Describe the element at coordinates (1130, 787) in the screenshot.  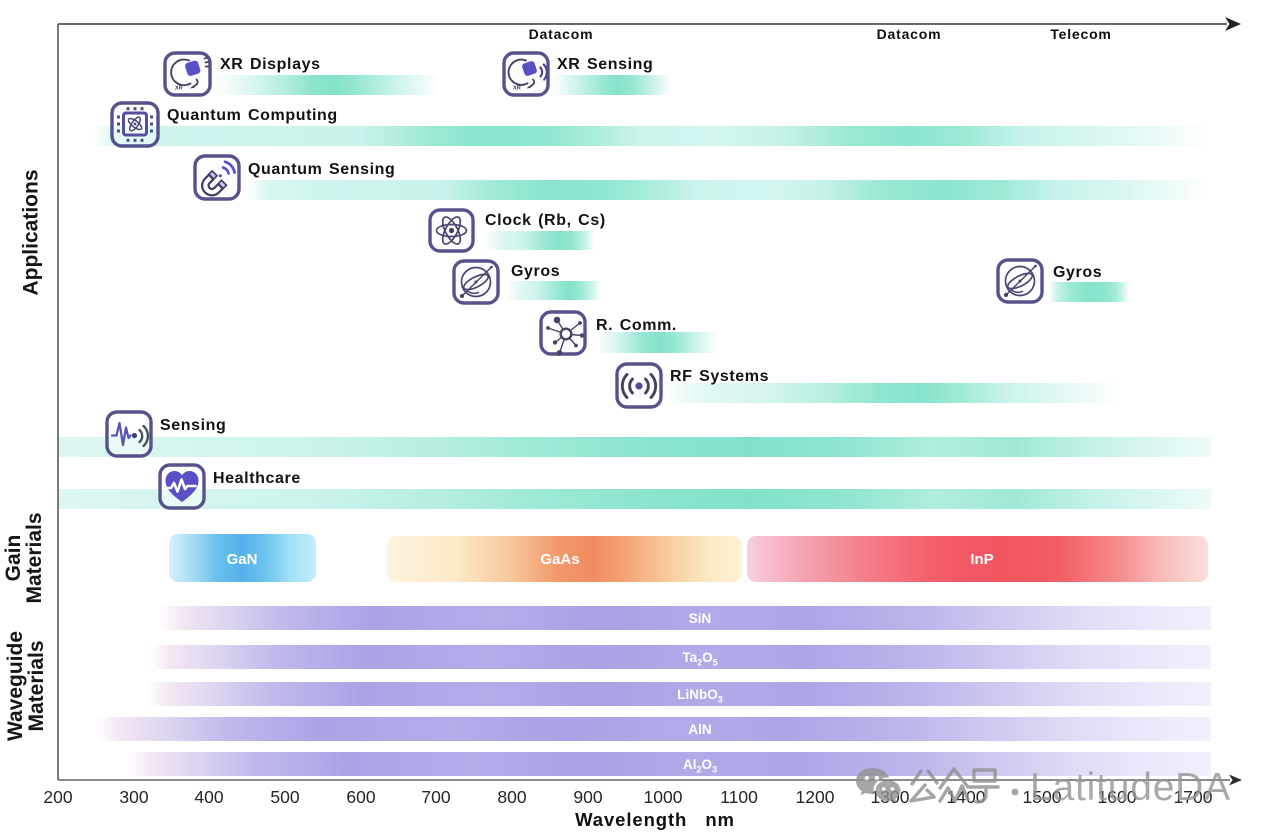
I see `svg-text: LatitudeDA` at that location.